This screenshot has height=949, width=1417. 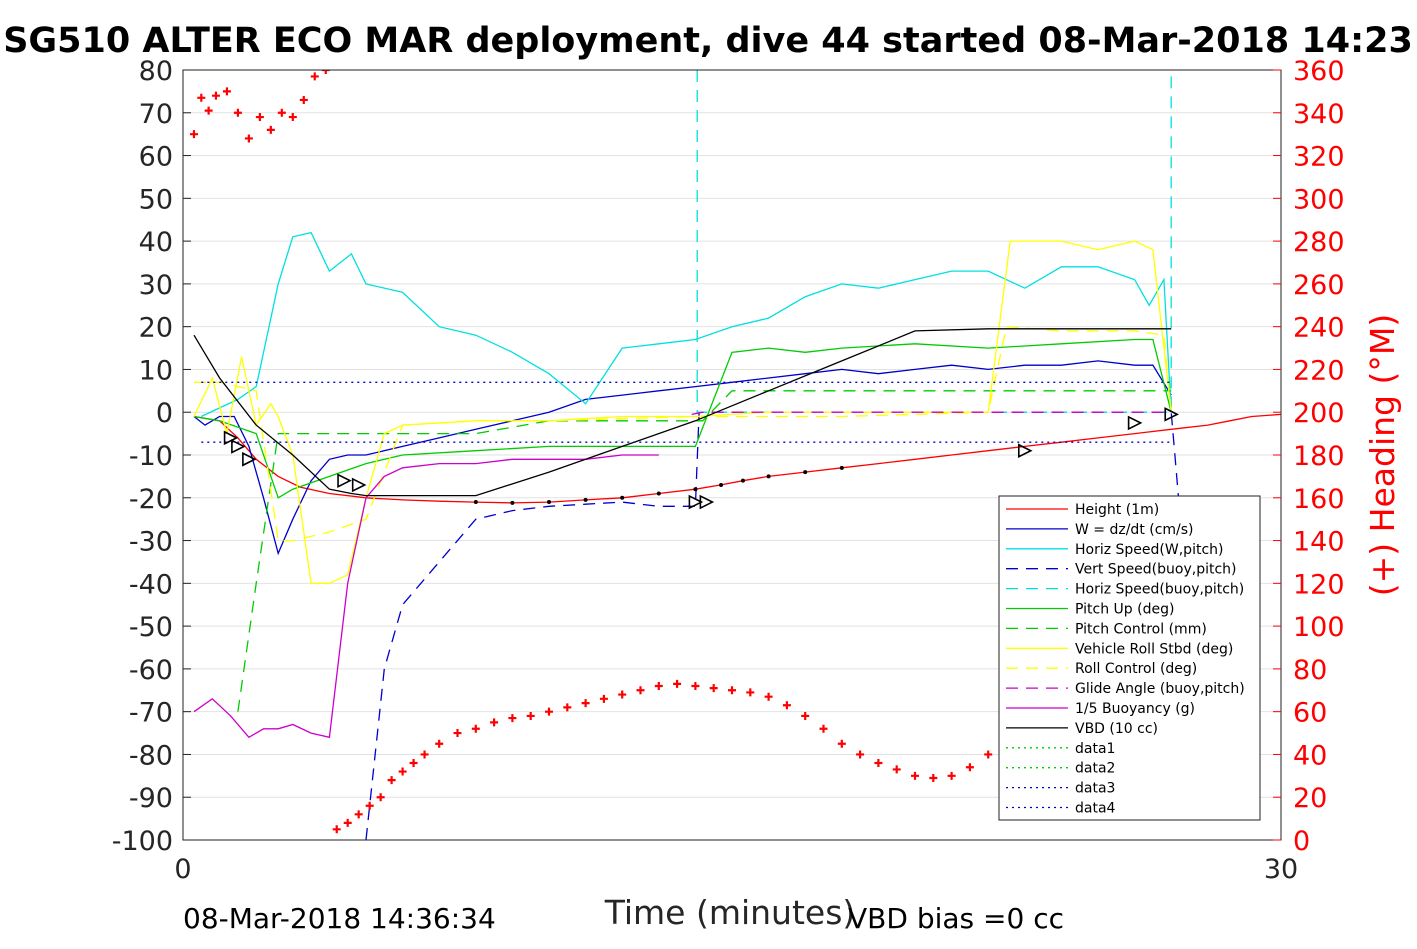 What do you see at coordinates (1095, 749) in the screenshot?
I see `legend-label-12: data1` at bounding box center [1095, 749].